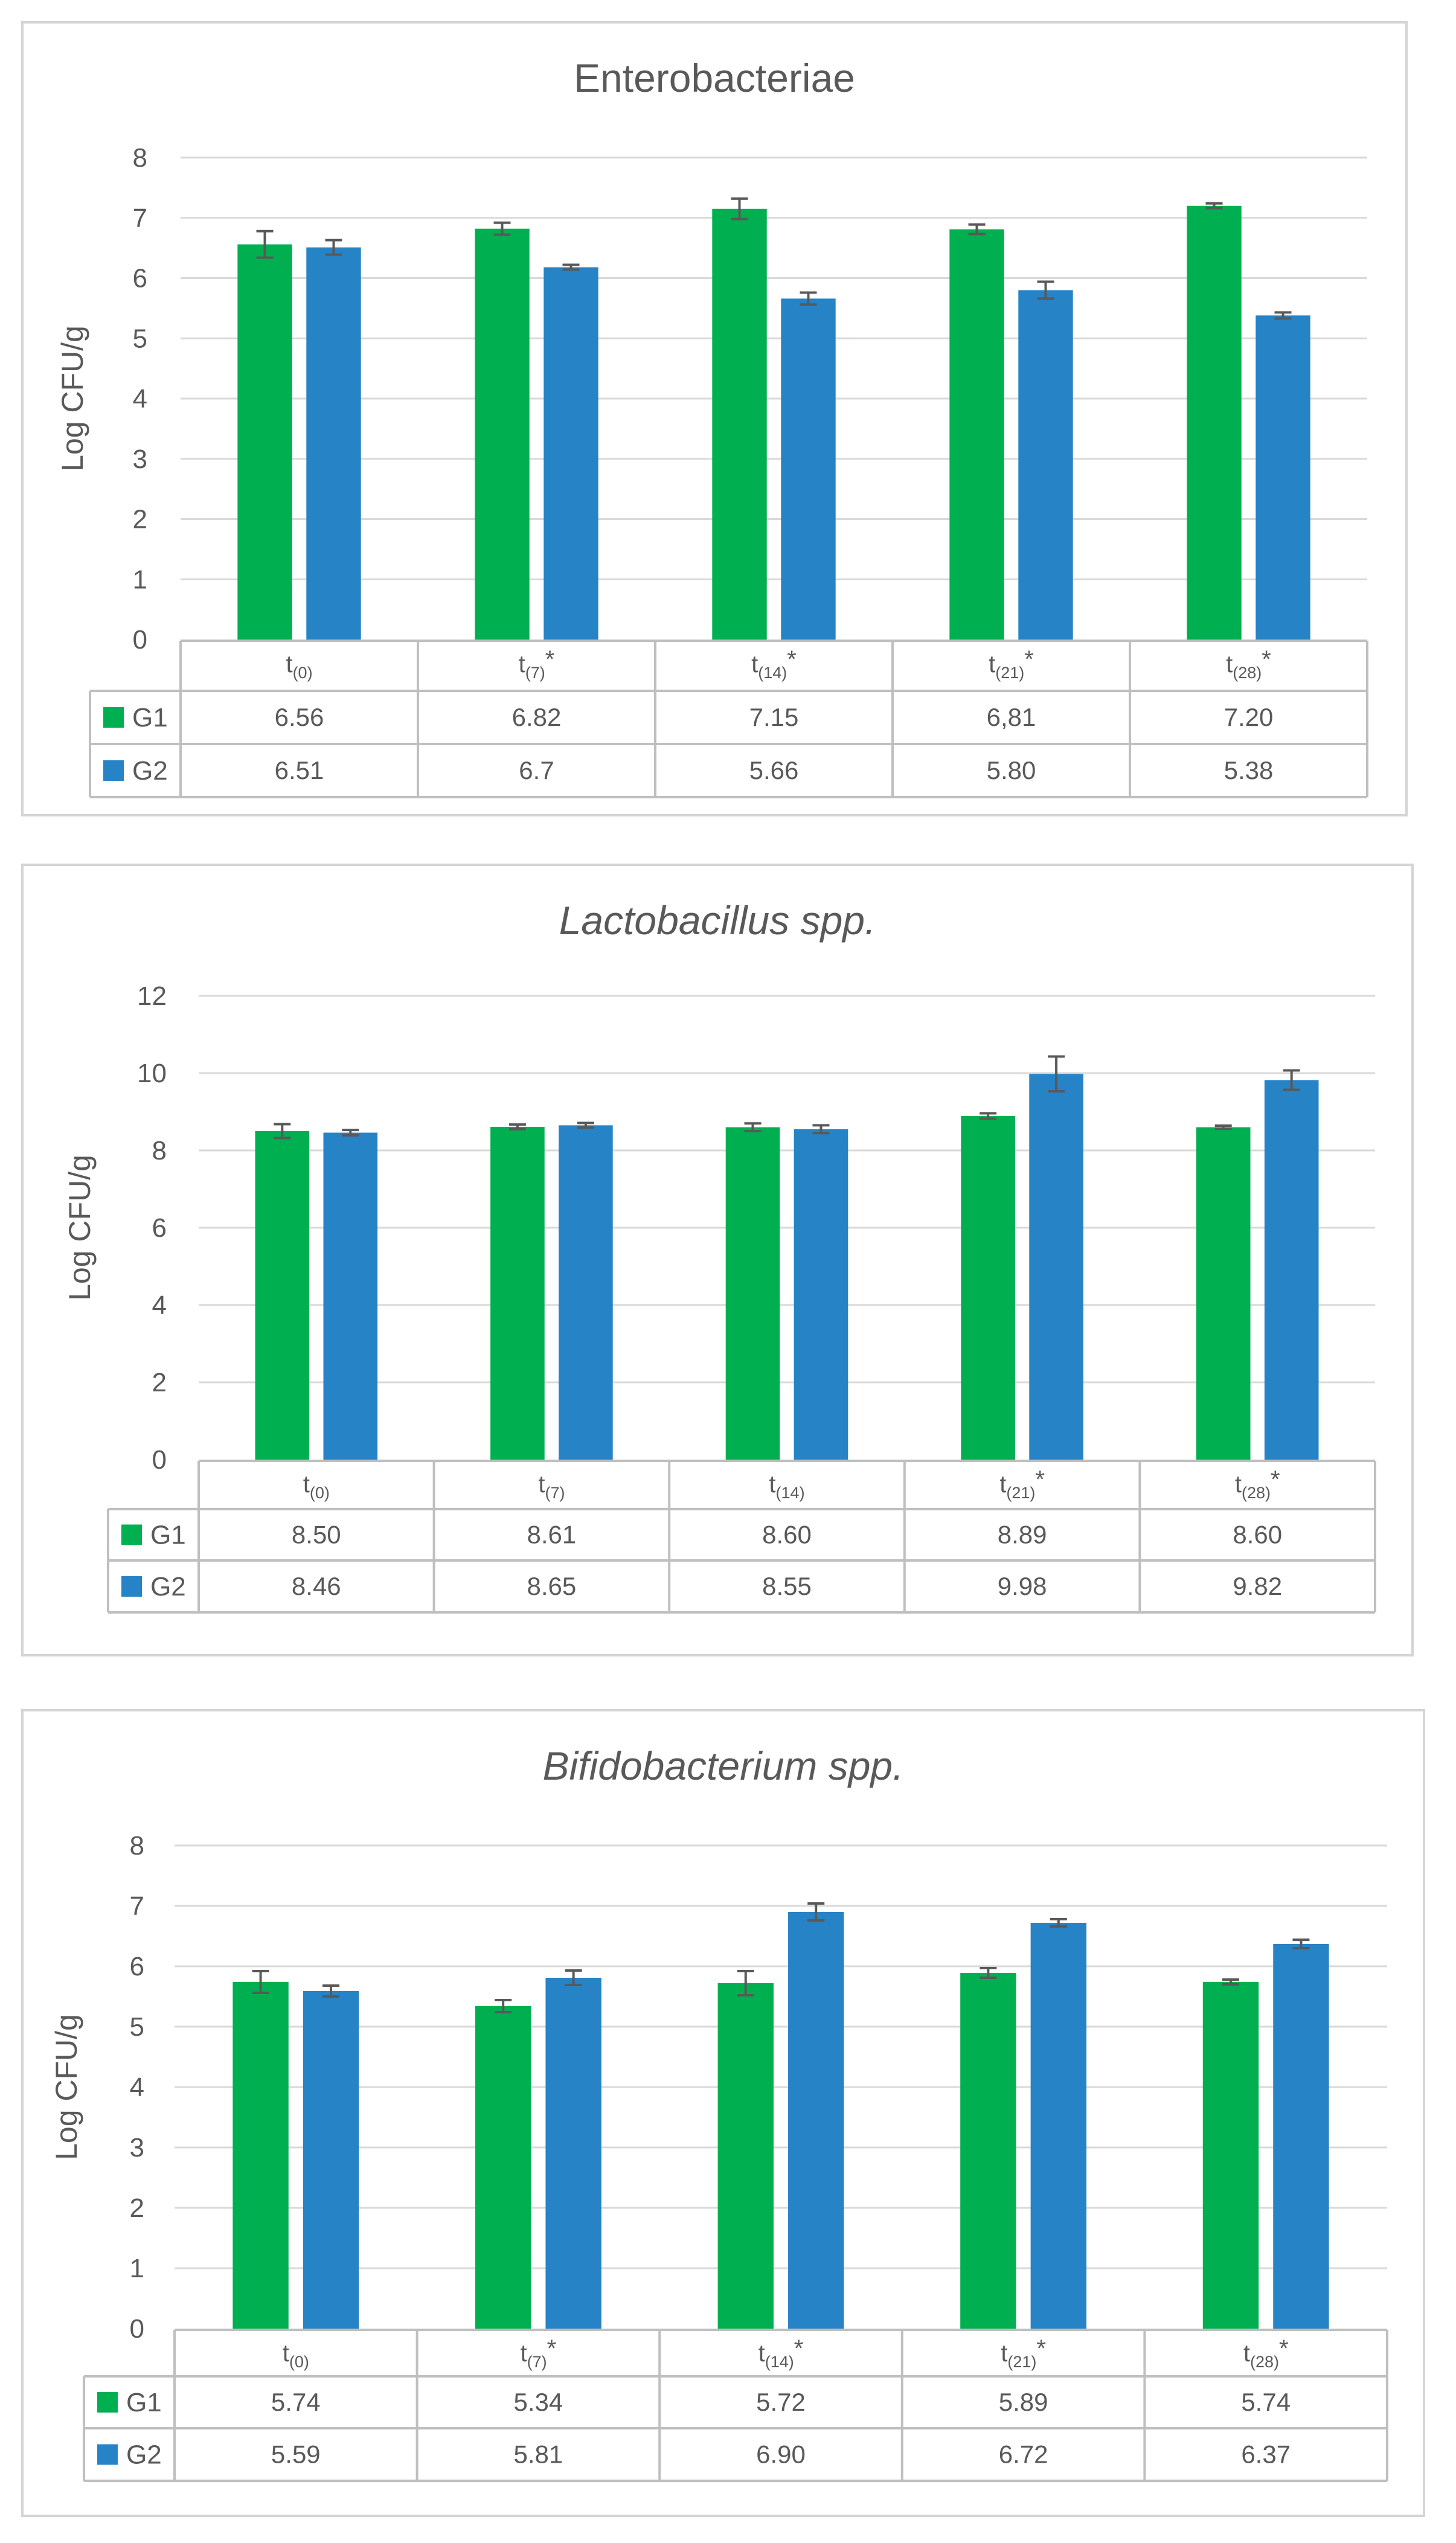 This screenshot has width=1456, height=2543. What do you see at coordinates (140, 399) in the screenshot?
I see `enterobacteriae-y-tick-label: 4` at bounding box center [140, 399].